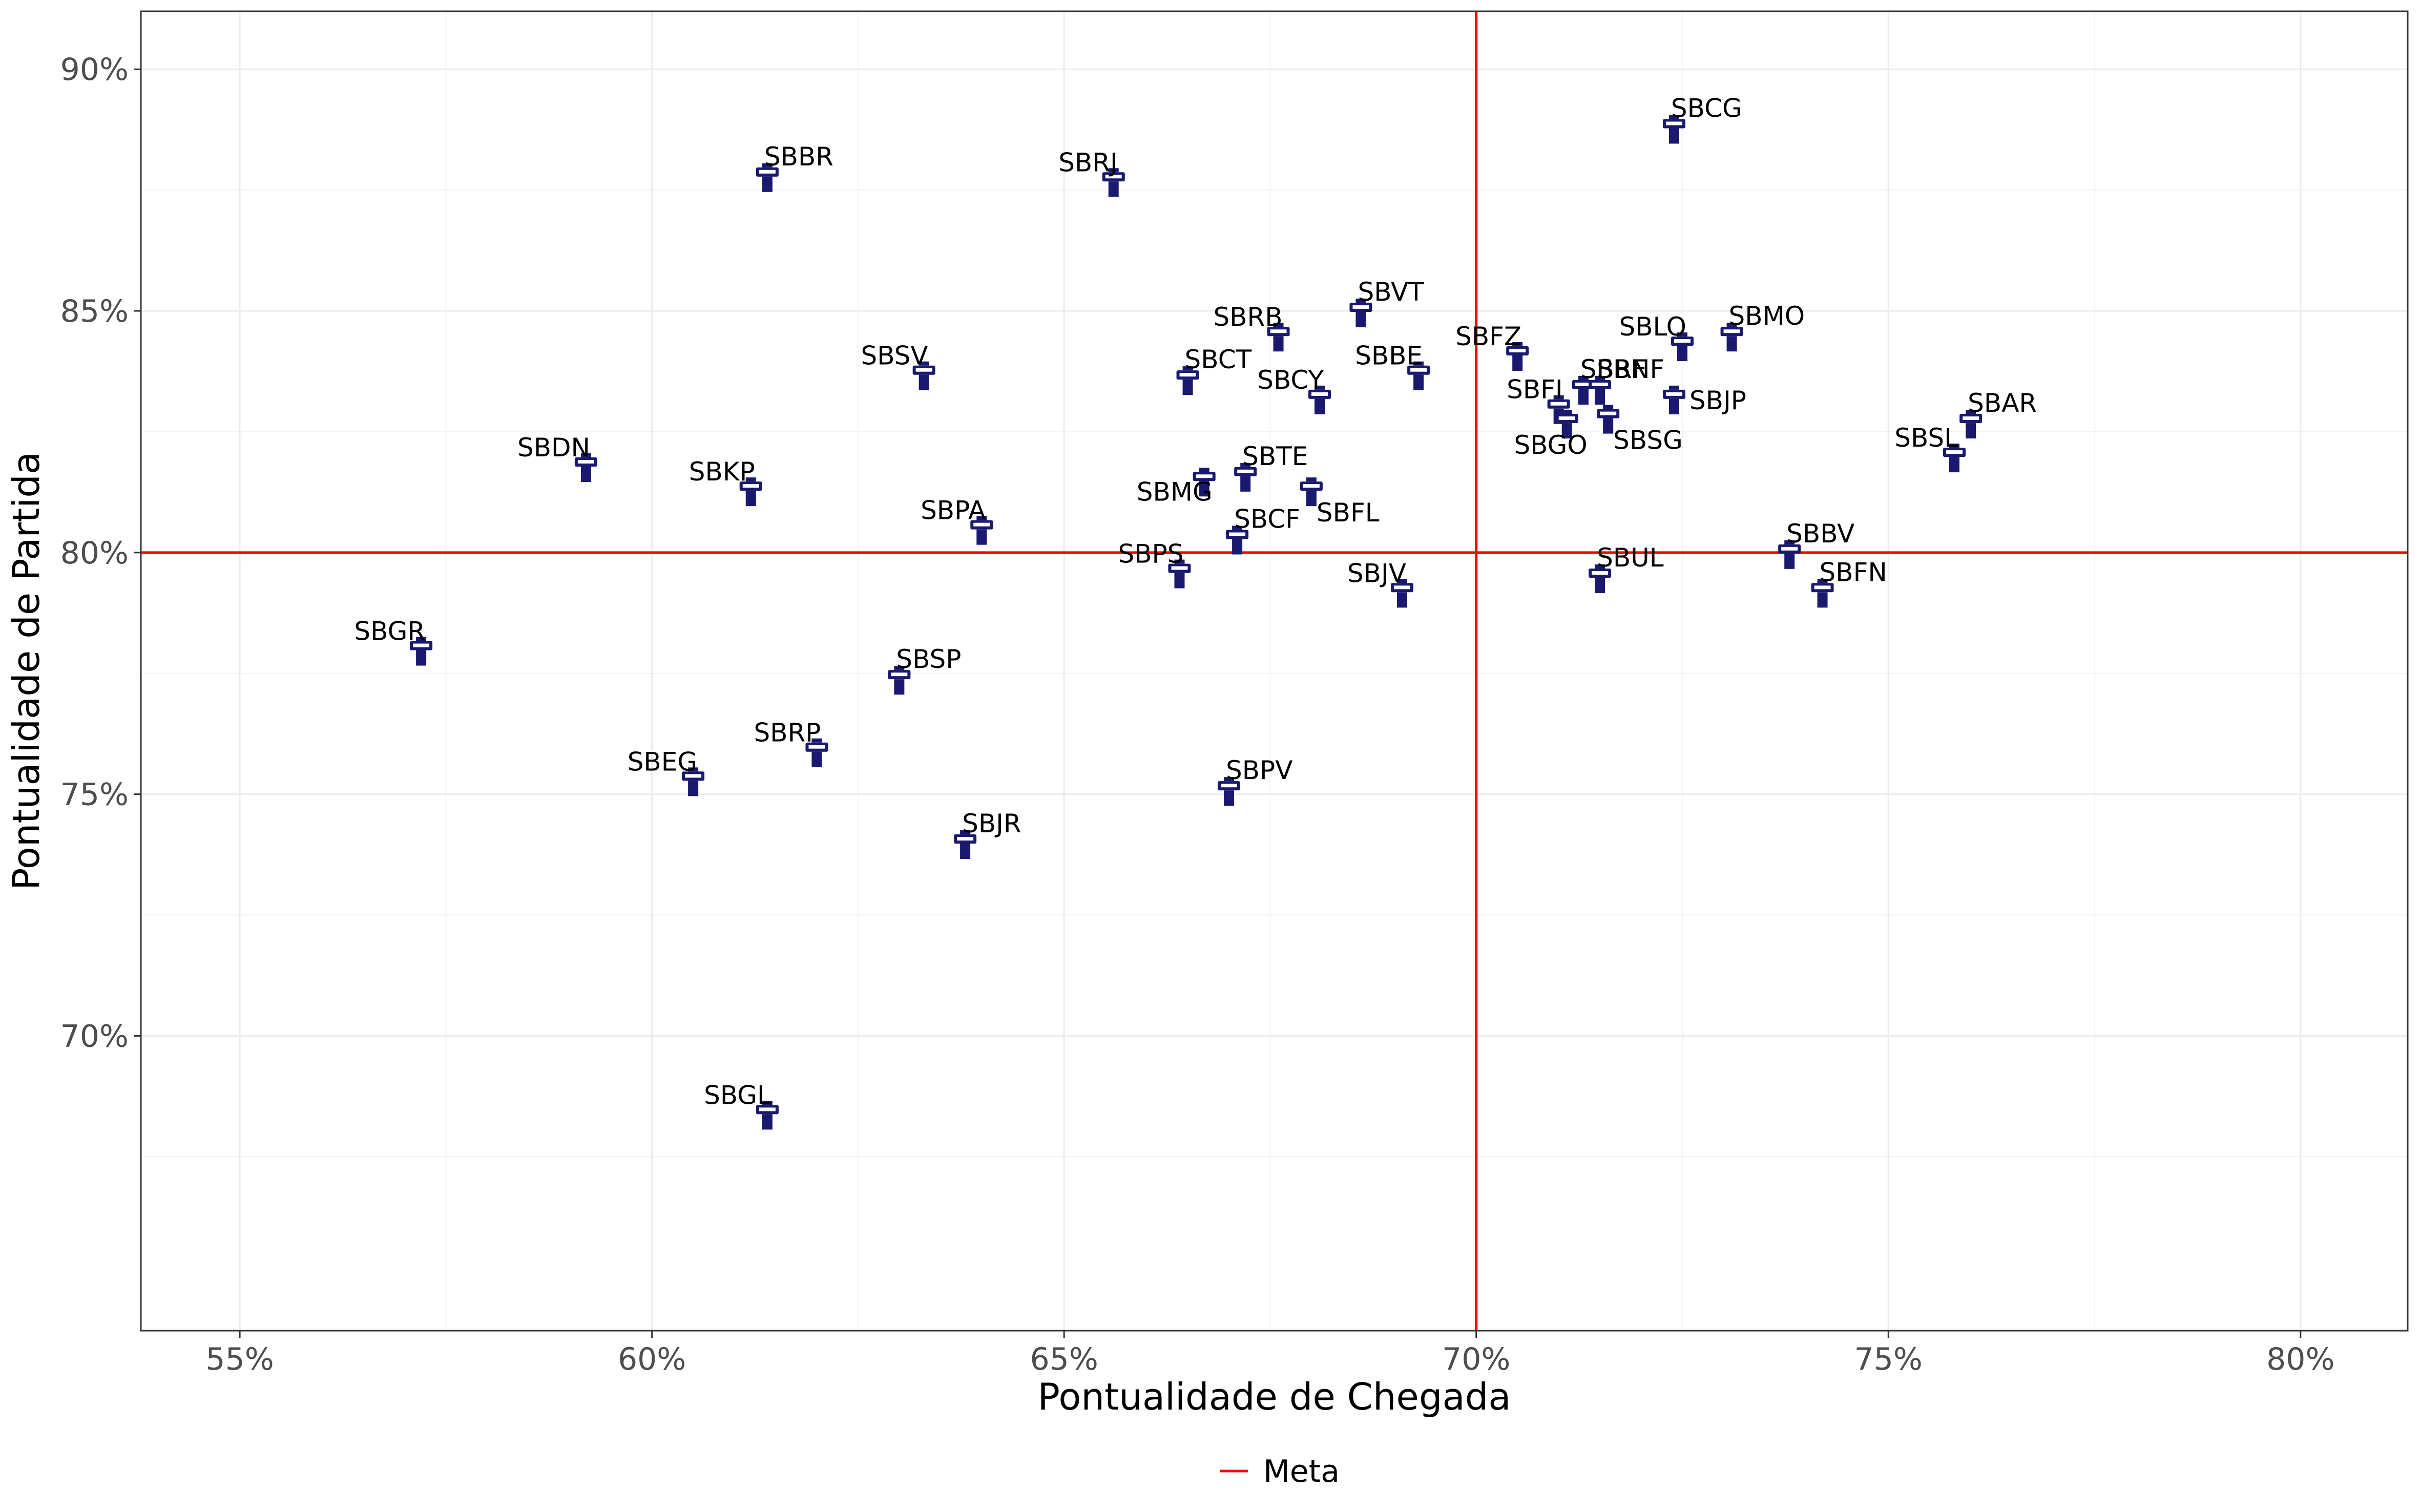 The width and height of the screenshot is (2420, 1512). I want to click on data-point-sbte, so click(1245, 477).